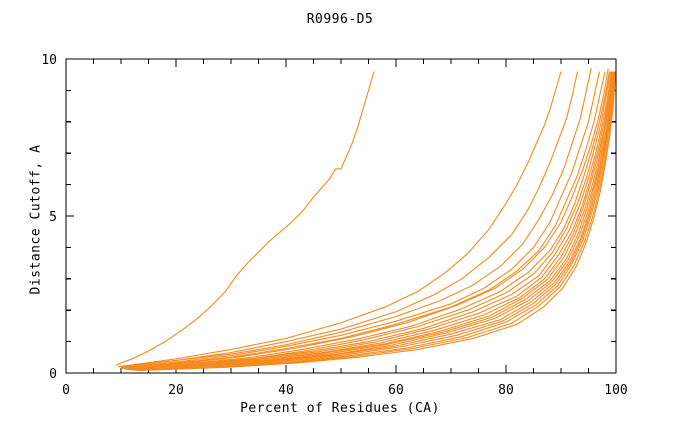  Describe the element at coordinates (53, 217) in the screenshot. I see `y-tick-label: 5` at that location.